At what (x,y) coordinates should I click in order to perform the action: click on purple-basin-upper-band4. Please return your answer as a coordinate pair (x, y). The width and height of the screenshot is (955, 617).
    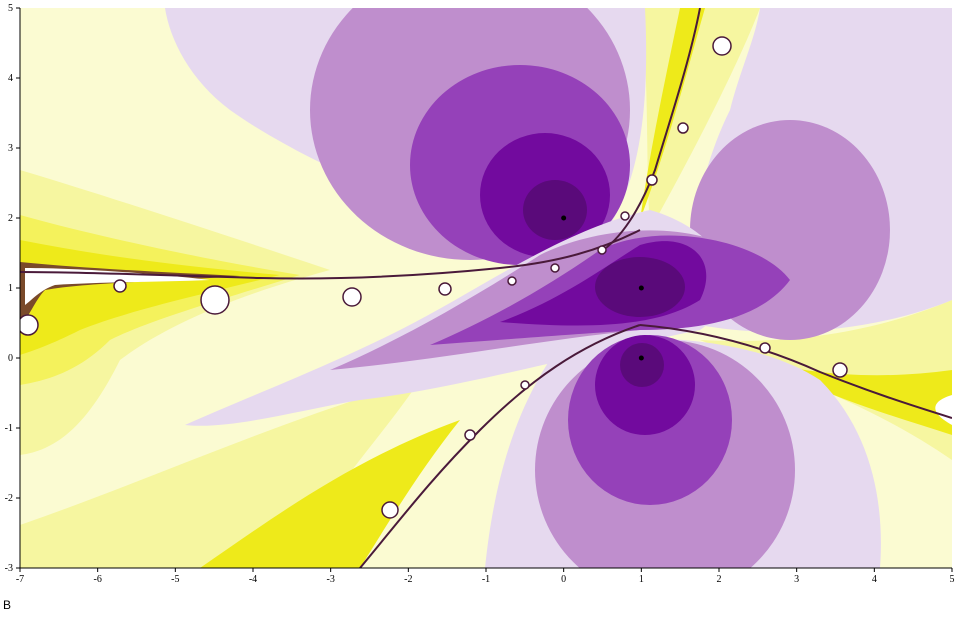
    Looking at the image, I should click on (555, 210).